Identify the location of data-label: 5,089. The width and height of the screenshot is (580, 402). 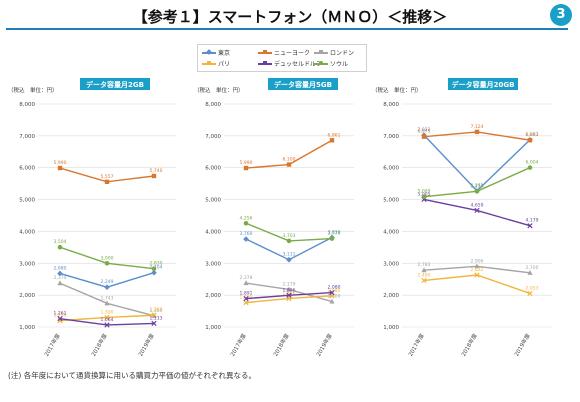
(424, 192).